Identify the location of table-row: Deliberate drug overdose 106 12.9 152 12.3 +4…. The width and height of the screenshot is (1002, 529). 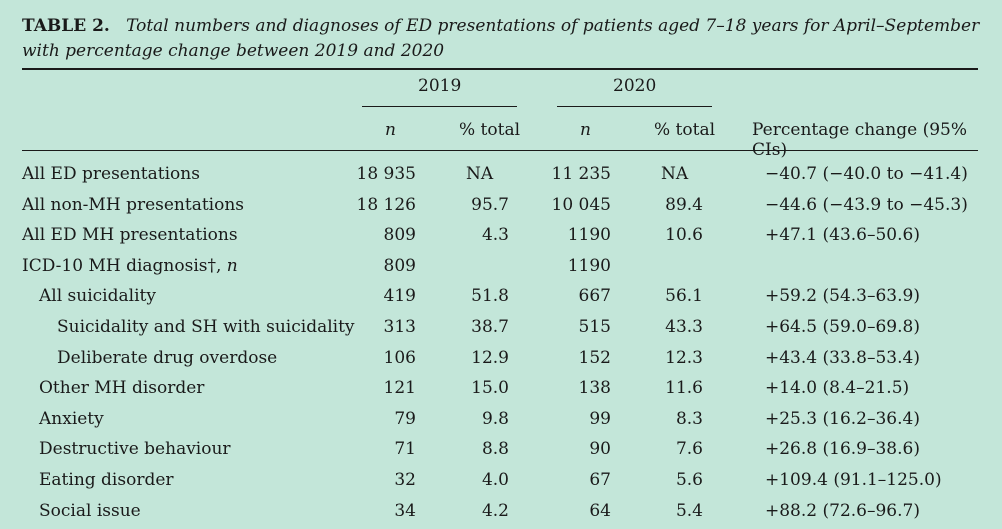
(501, 358).